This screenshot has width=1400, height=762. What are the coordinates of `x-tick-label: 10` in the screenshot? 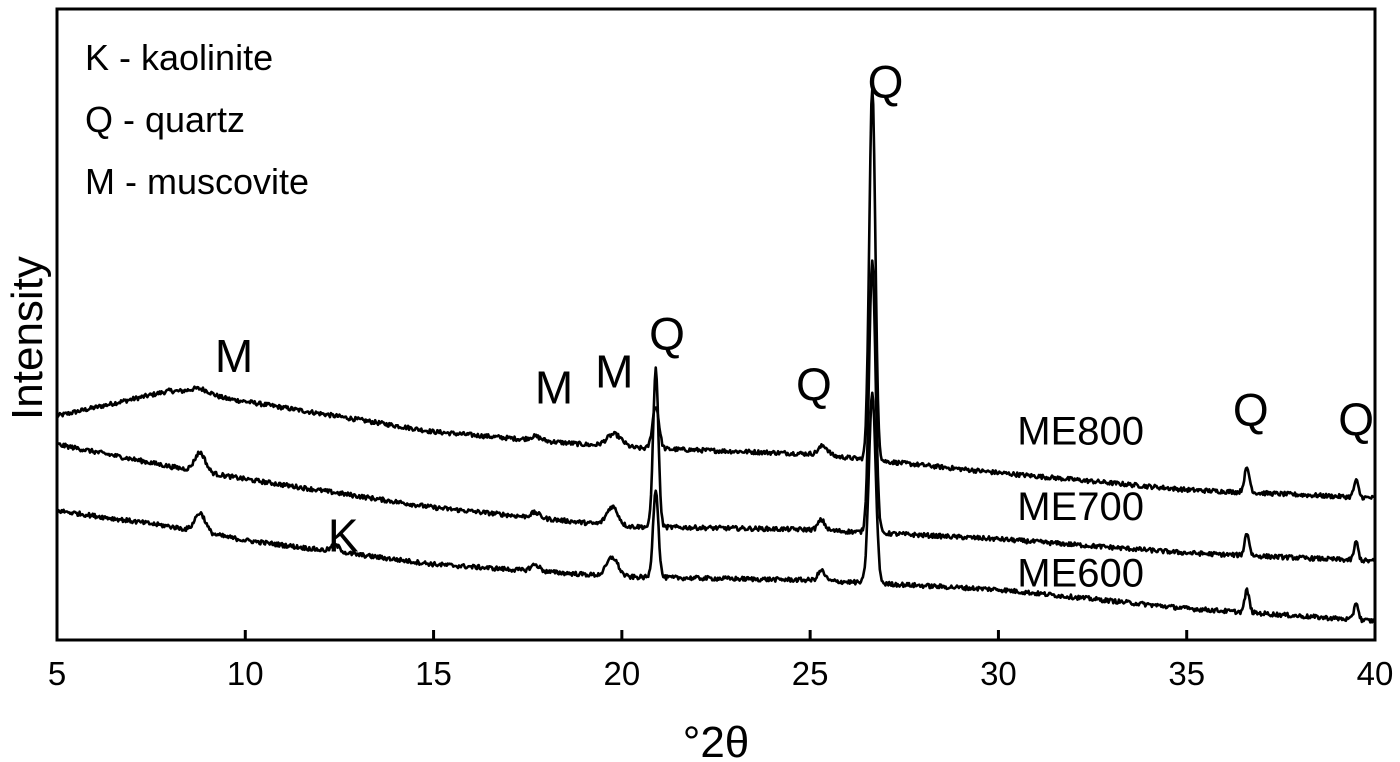 It's located at (245, 673).